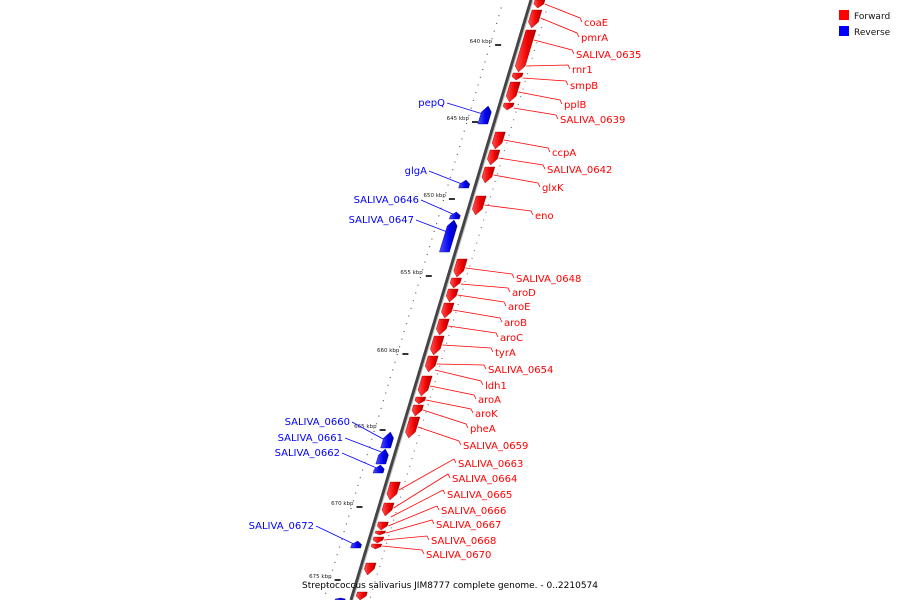 The height and width of the screenshot is (605, 900). Describe the element at coordinates (544, 216) in the screenshot. I see `forward-gene-label: eno` at that location.